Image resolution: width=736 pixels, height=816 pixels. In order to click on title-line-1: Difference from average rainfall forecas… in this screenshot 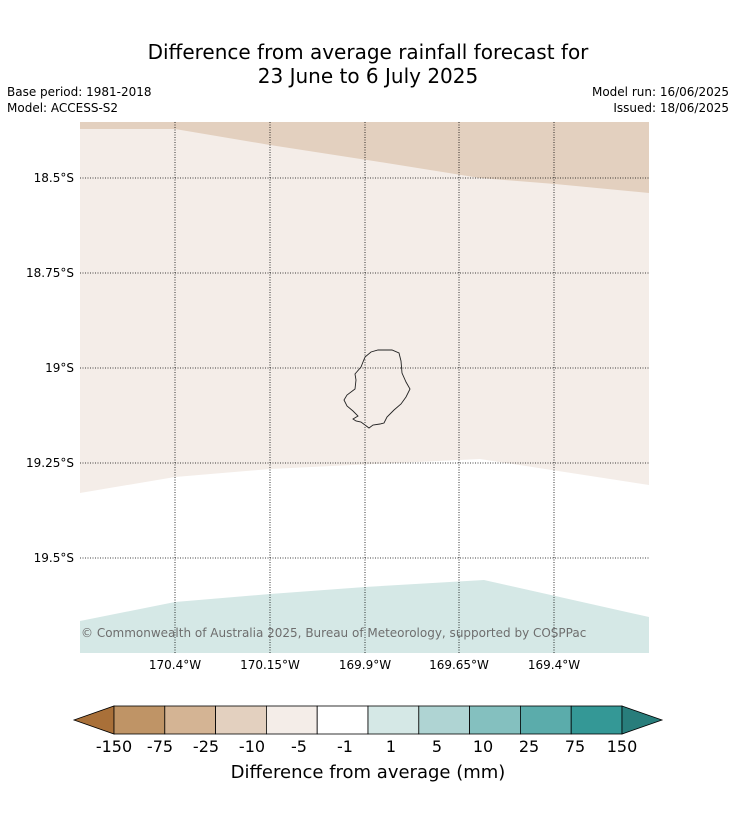, I will do `click(368, 52)`.